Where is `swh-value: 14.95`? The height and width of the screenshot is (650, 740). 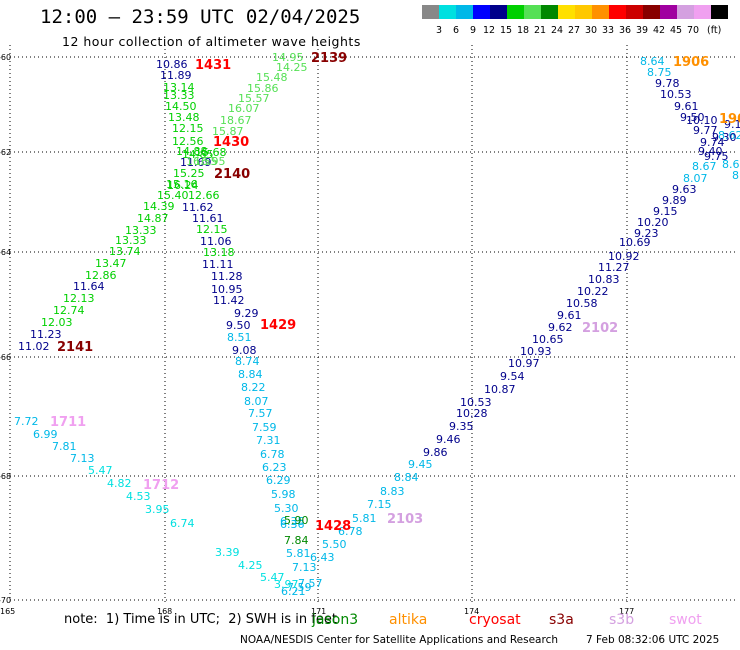
swh-value: 14.95 is located at coordinates (288, 57).